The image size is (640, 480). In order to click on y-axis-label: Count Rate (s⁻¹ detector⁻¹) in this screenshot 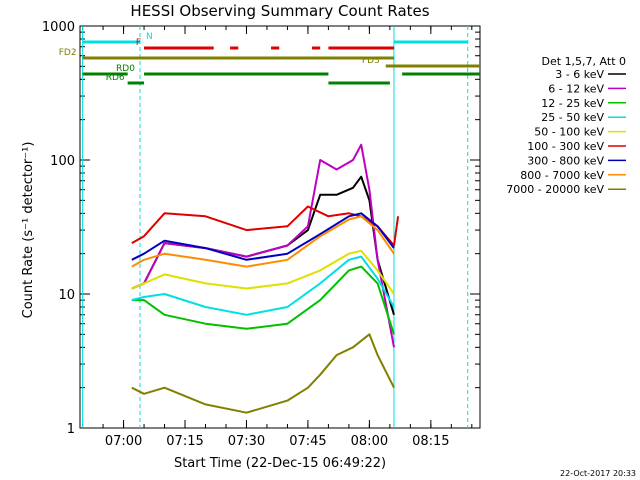, I will do `click(28, 230)`.